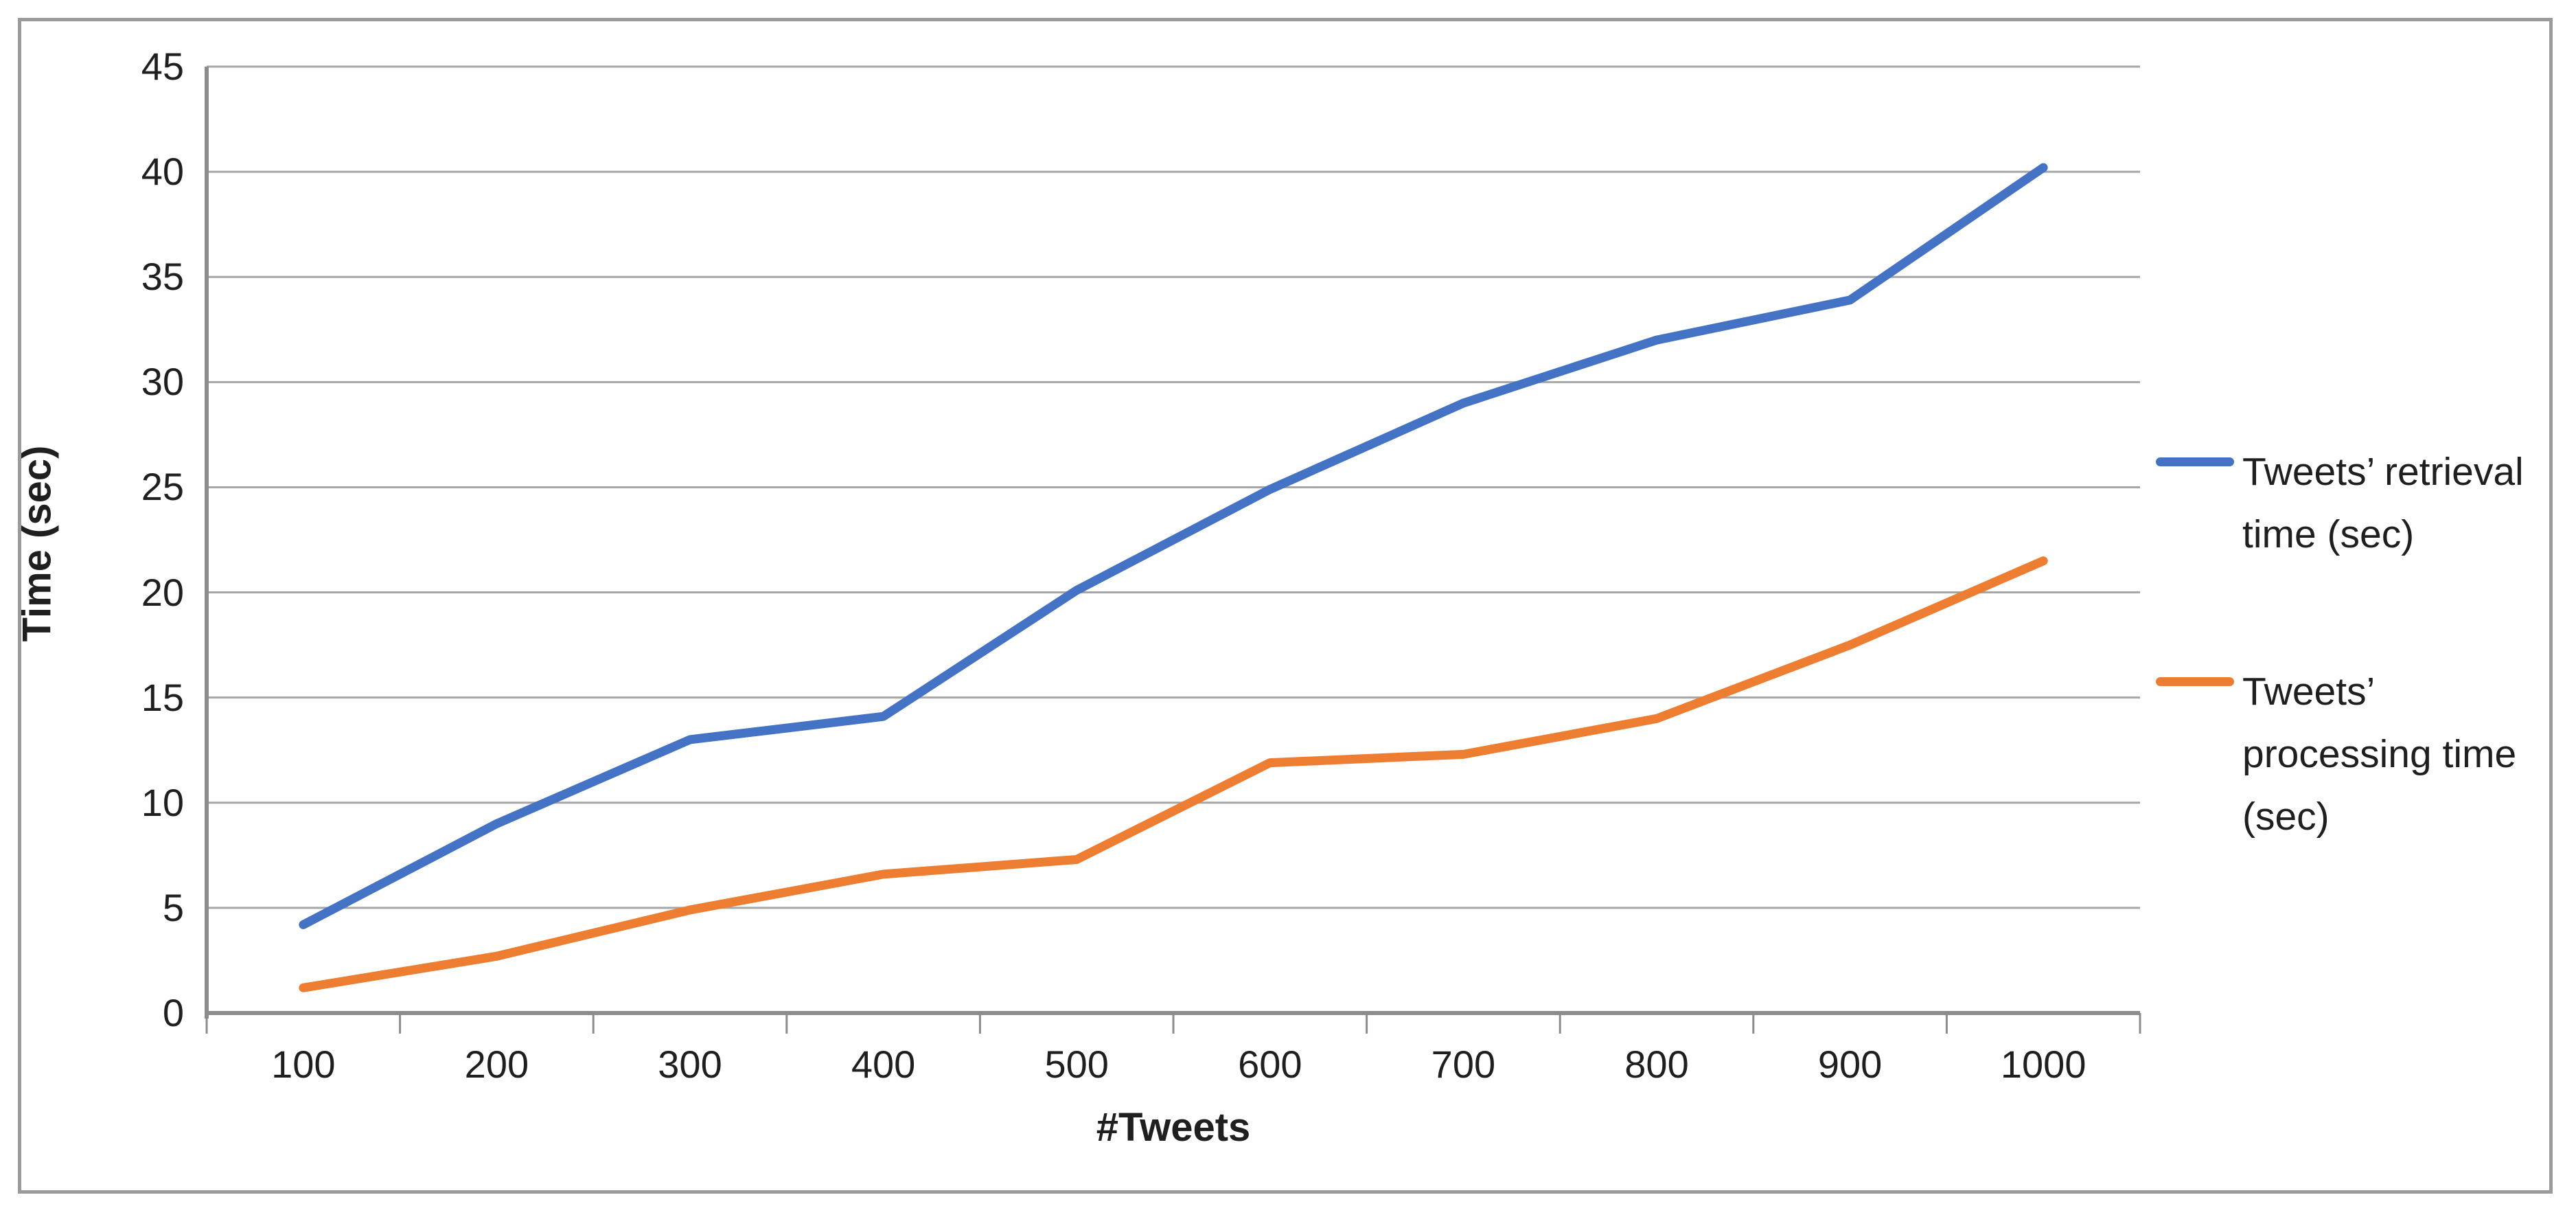 This screenshot has width=2576, height=1217. Describe the element at coordinates (162, 697) in the screenshot. I see `y-tick-label: 15` at that location.